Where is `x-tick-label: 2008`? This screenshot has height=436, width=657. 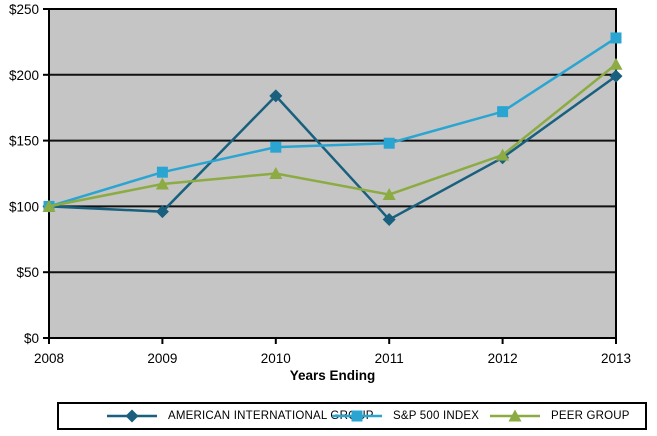 x-tick-label: 2008 is located at coordinates (49, 358).